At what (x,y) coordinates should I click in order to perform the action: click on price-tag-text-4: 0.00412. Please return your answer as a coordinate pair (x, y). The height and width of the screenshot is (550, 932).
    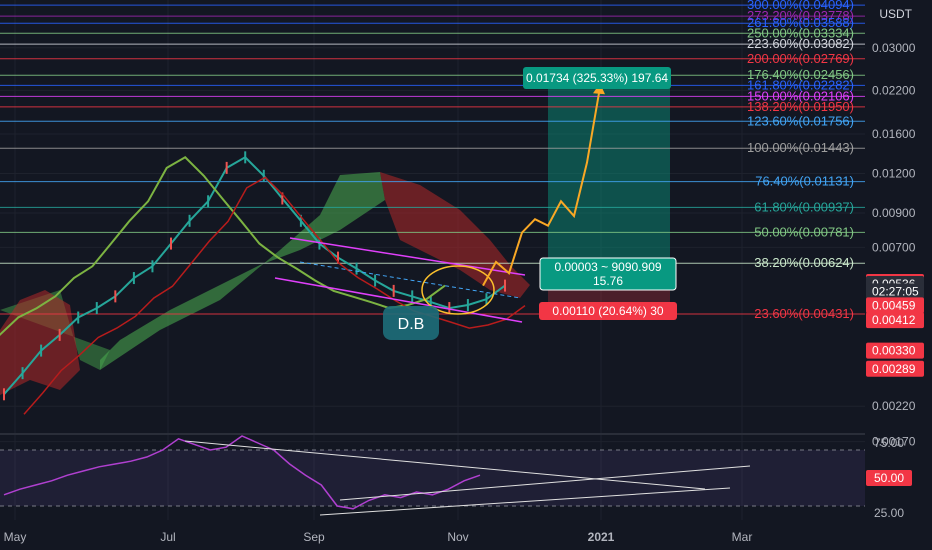
    Looking at the image, I should click on (894, 320).